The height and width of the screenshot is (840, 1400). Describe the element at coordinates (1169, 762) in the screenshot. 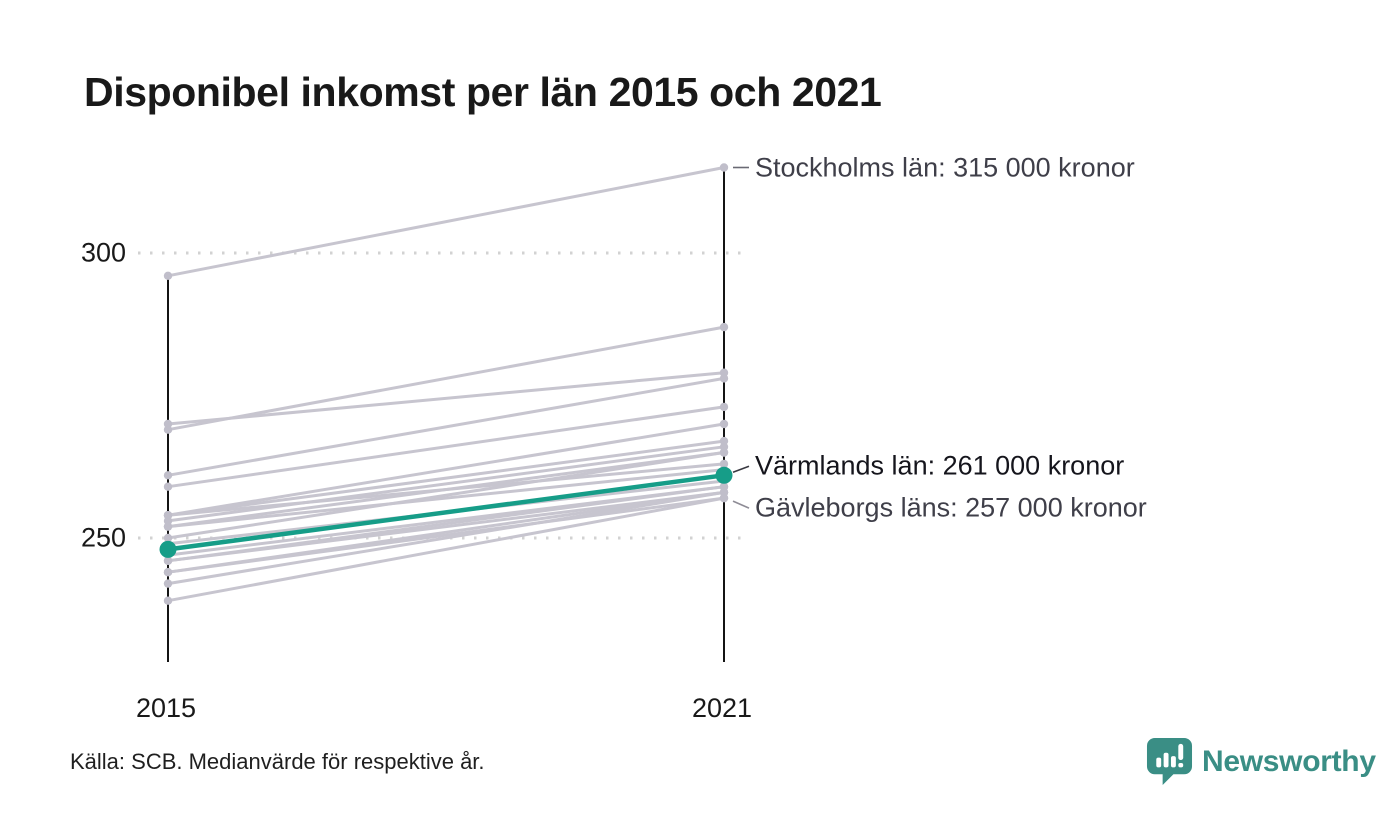

I see `newsworthy-logo-icon` at that location.